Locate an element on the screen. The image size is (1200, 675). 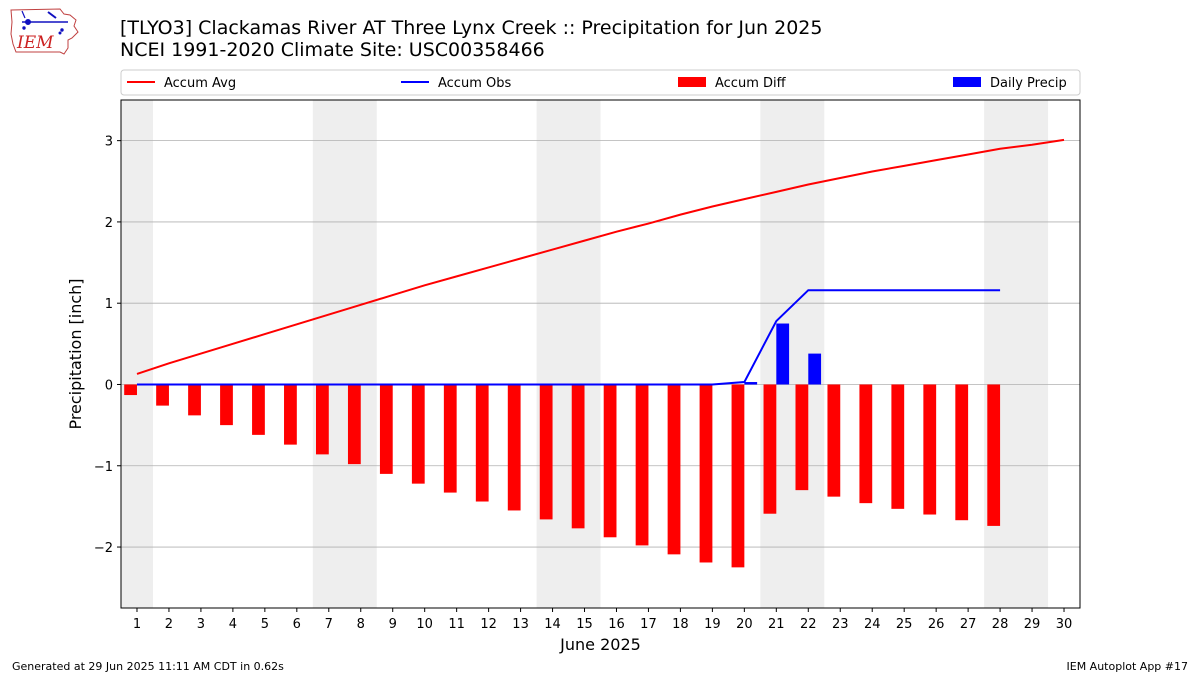
x-tick-label: 16 is located at coordinates (616, 624).